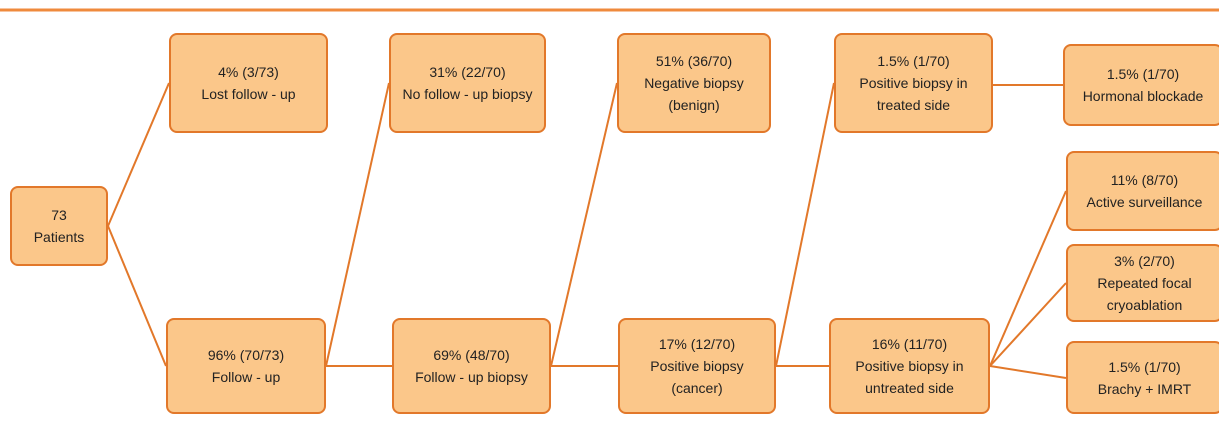  Describe the element at coordinates (248, 94) in the screenshot. I see `node-text: Lost follow - up` at that location.